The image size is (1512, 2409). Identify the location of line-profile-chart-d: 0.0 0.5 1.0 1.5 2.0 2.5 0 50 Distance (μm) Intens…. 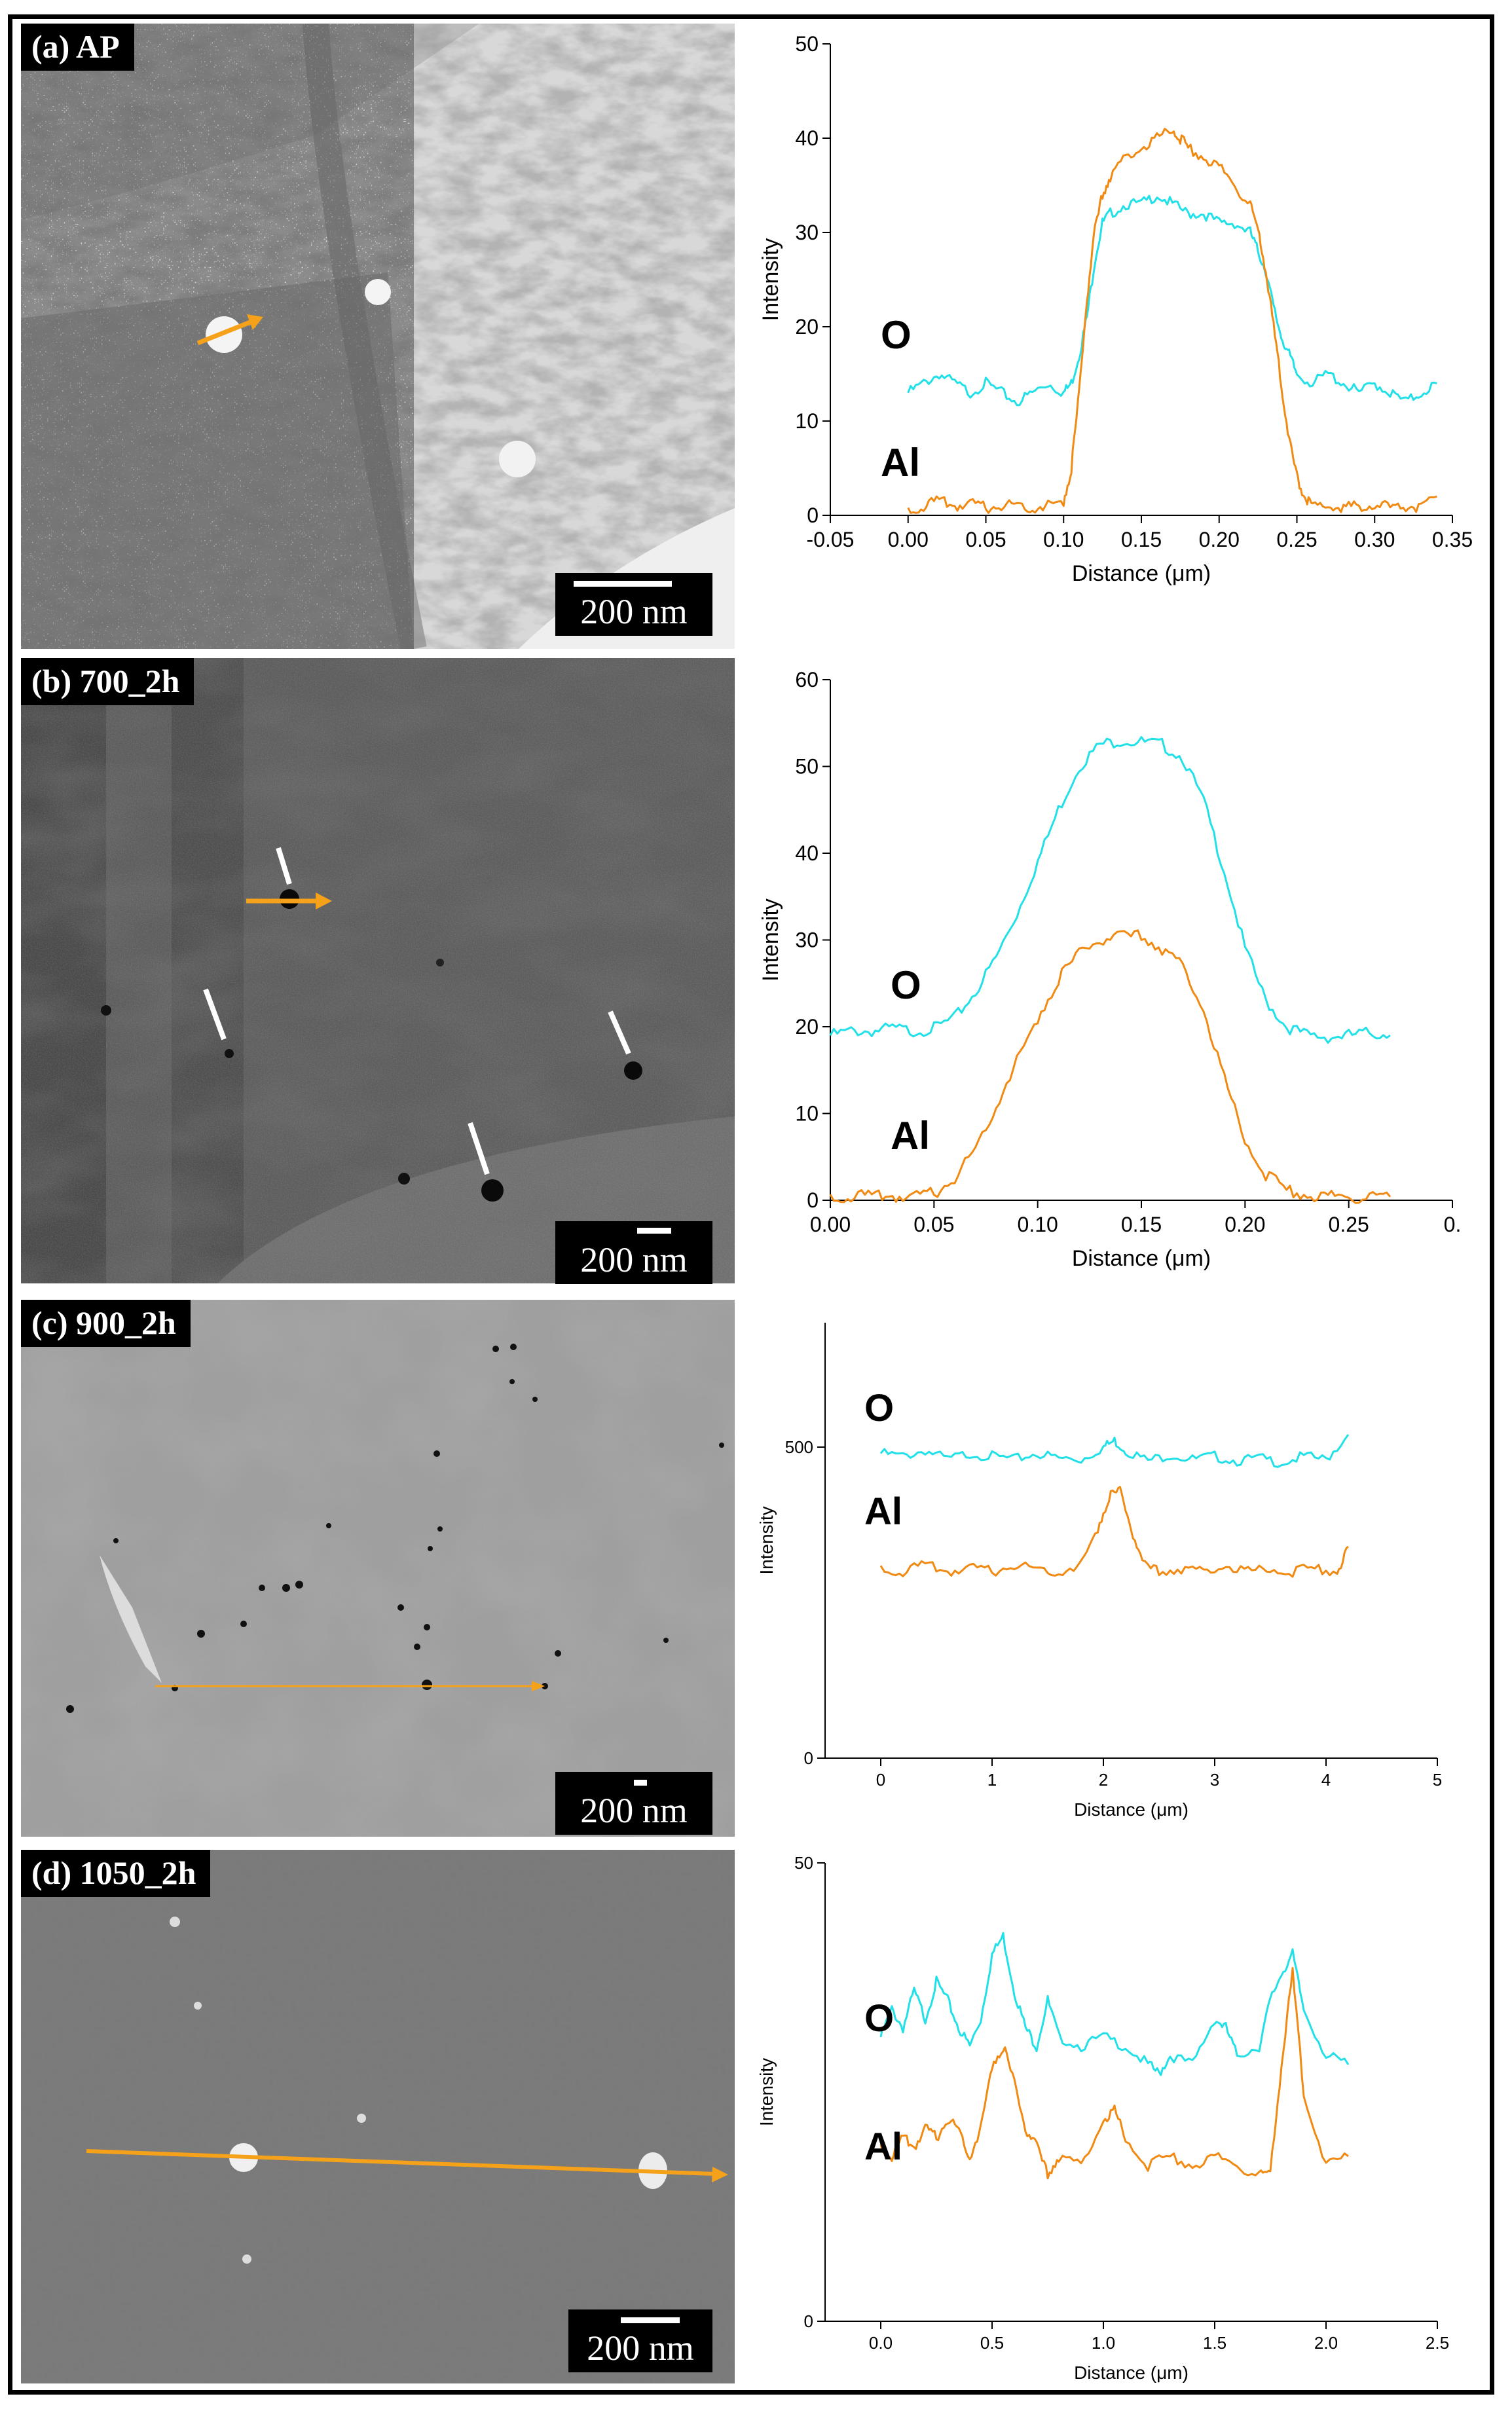
(1102, 2118).